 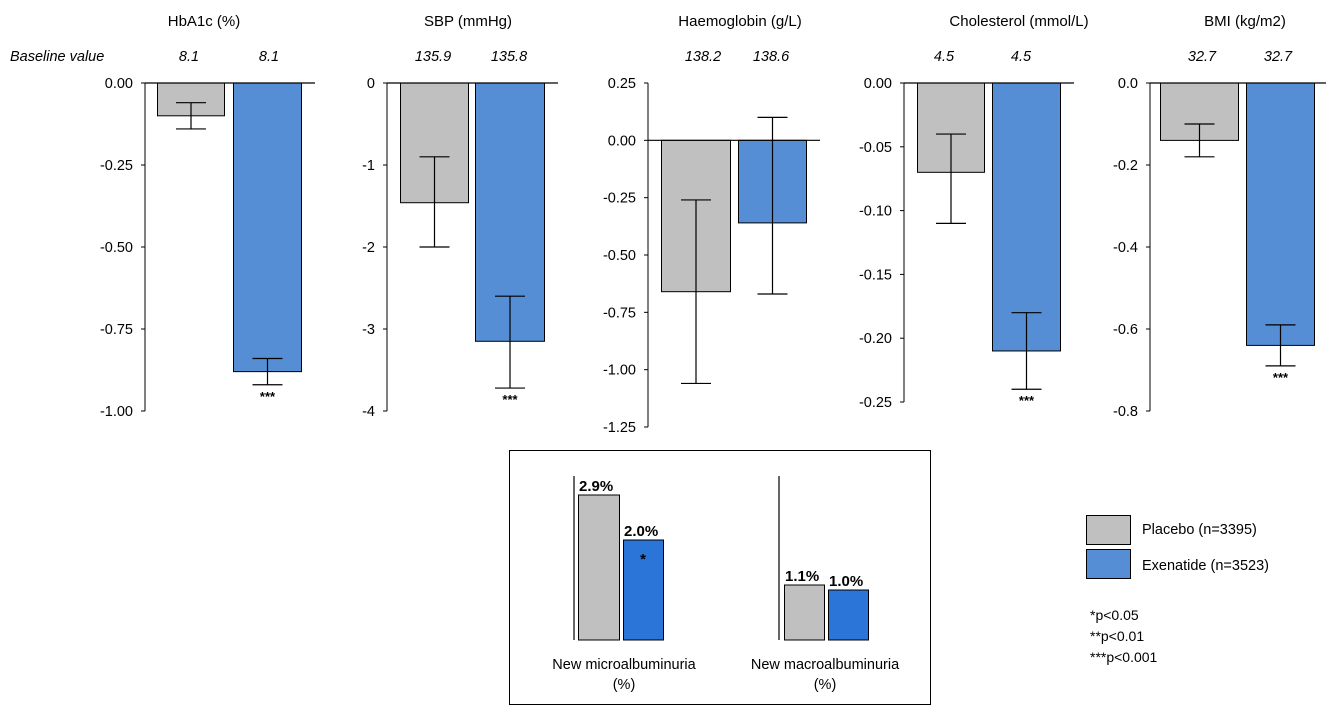 I want to click on panel-sbp: SBP (mmHg) 135.9 135.8 0 -1 -2 -3 -4 ***, so click(x=460, y=216).